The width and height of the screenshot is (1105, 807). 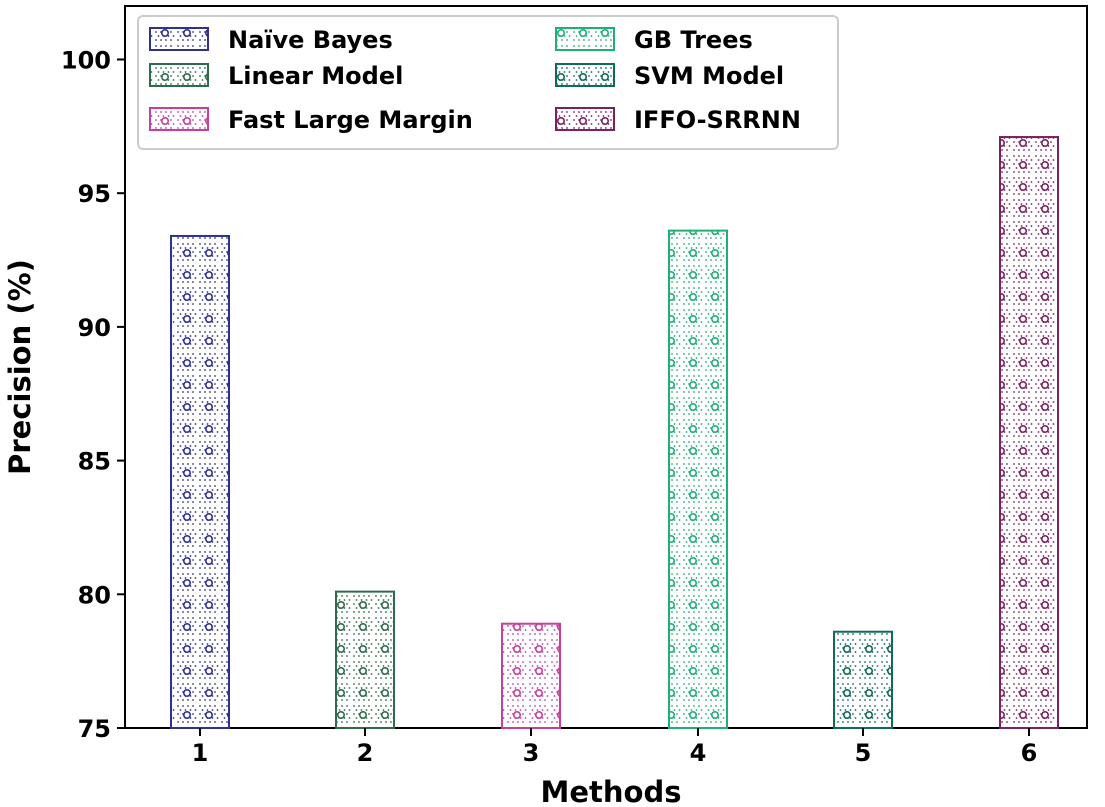 What do you see at coordinates (93, 394) in the screenshot?
I see `y-axis: 75 80 85 90 95 100` at bounding box center [93, 394].